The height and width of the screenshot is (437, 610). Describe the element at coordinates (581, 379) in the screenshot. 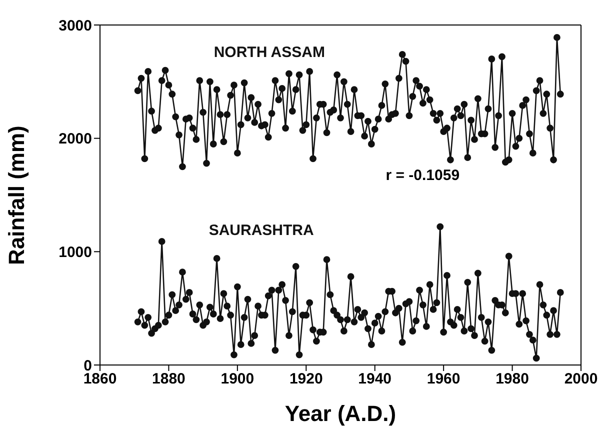

I see `x-tick-label: 2000` at that location.